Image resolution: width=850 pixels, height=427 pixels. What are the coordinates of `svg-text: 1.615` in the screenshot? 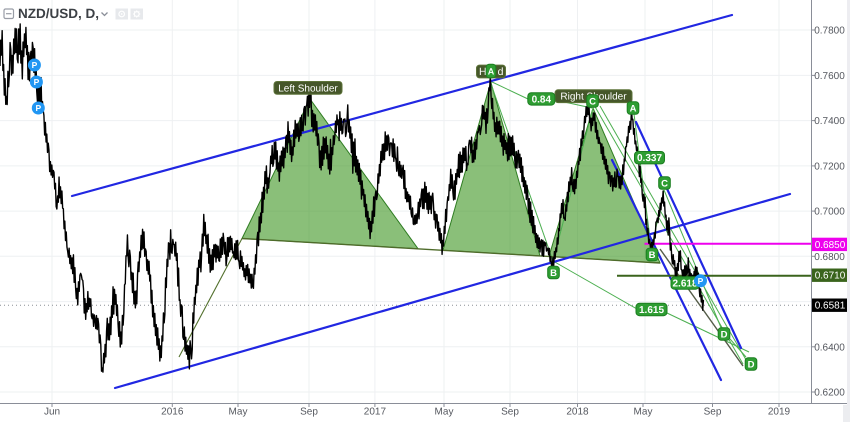 It's located at (651, 310).